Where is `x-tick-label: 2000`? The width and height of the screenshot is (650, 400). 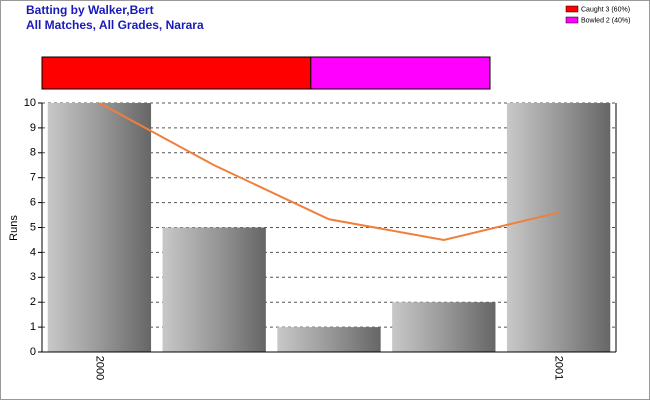
x-tick-label: 2000 is located at coordinates (99, 368).